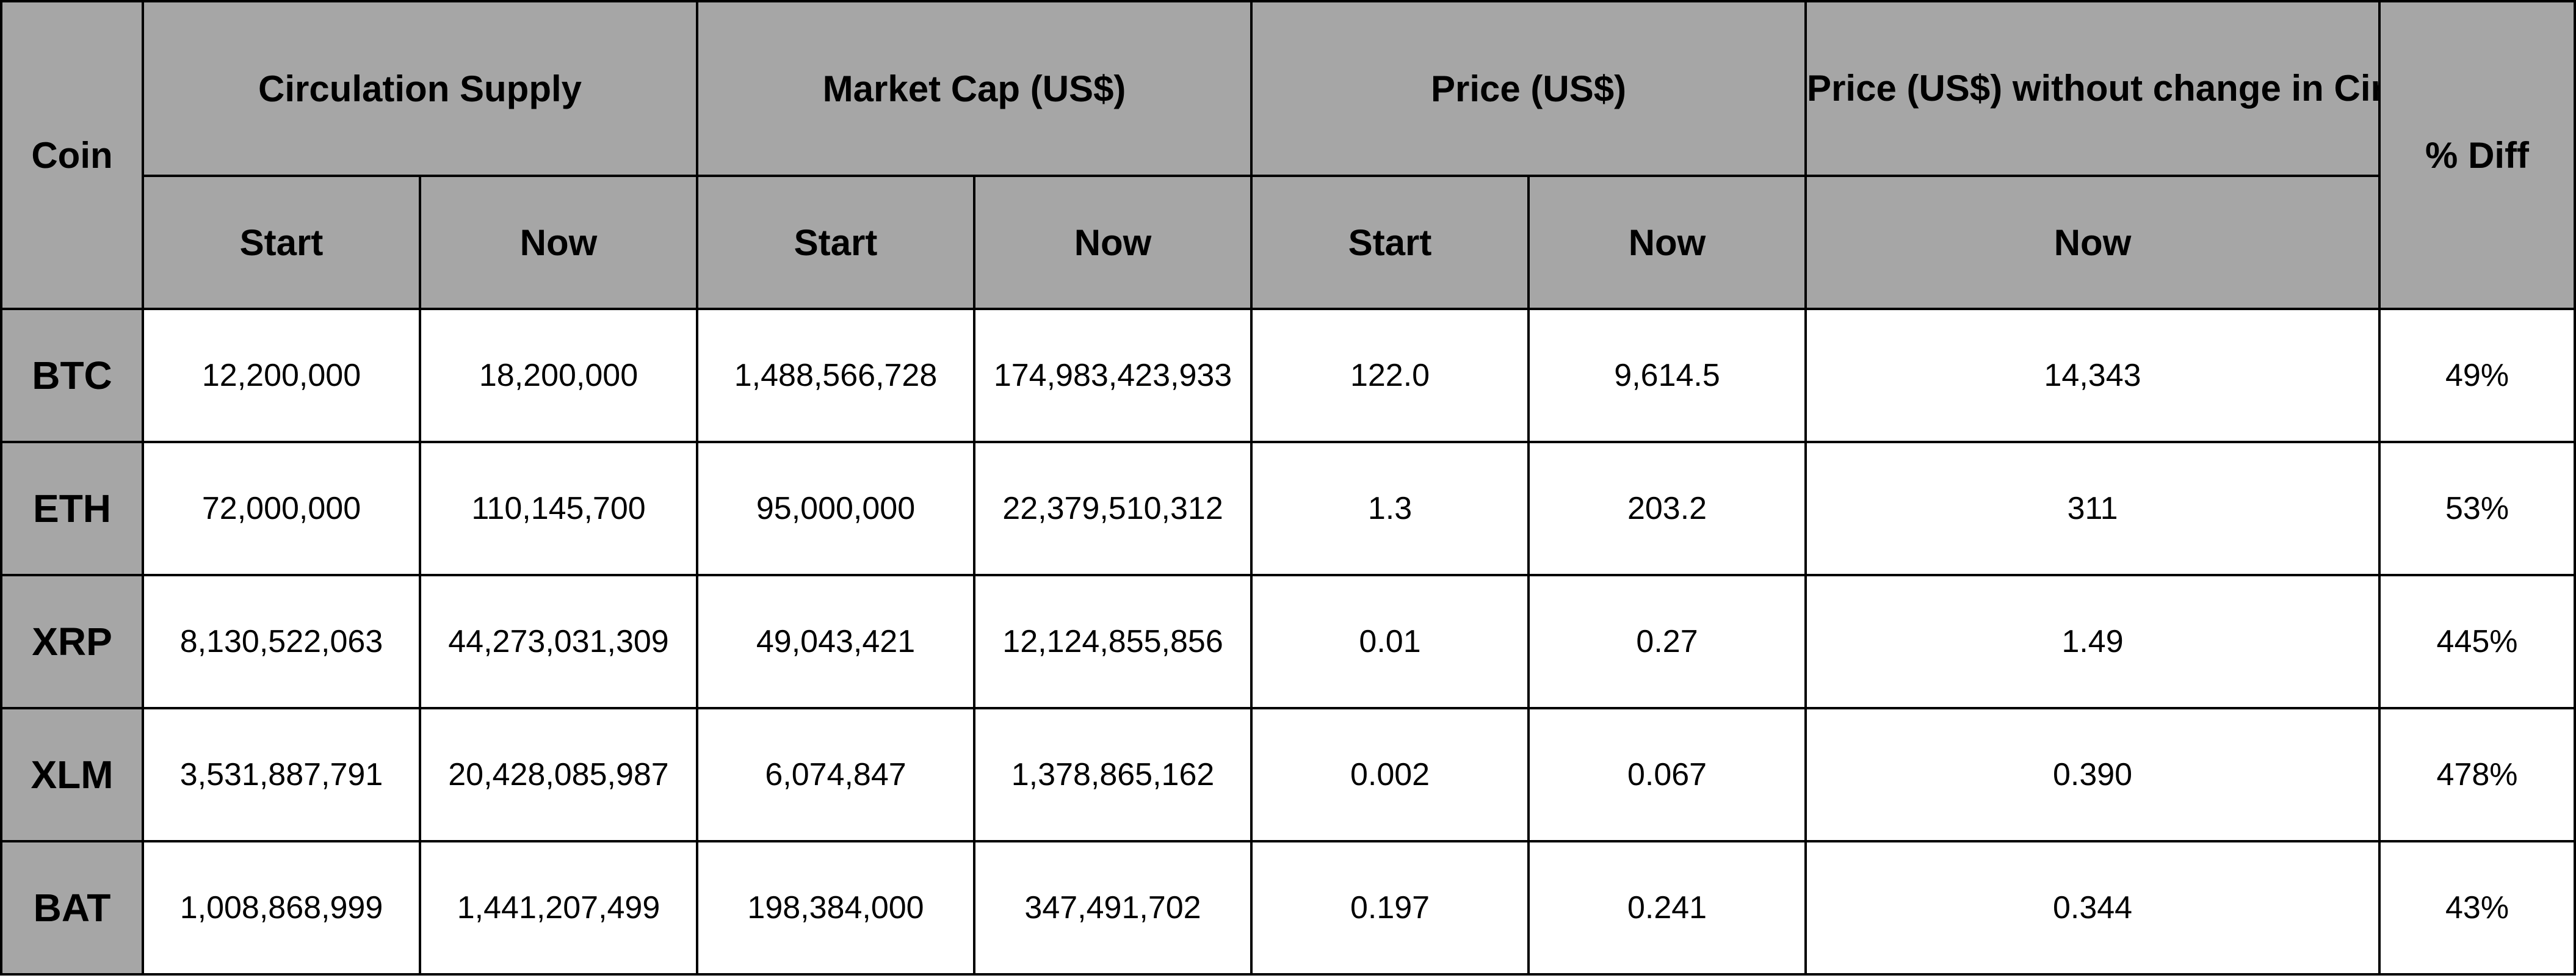 This screenshot has width=2576, height=978. Describe the element at coordinates (281, 775) in the screenshot. I see `supply-start-cell: 3,531,887,791` at that location.